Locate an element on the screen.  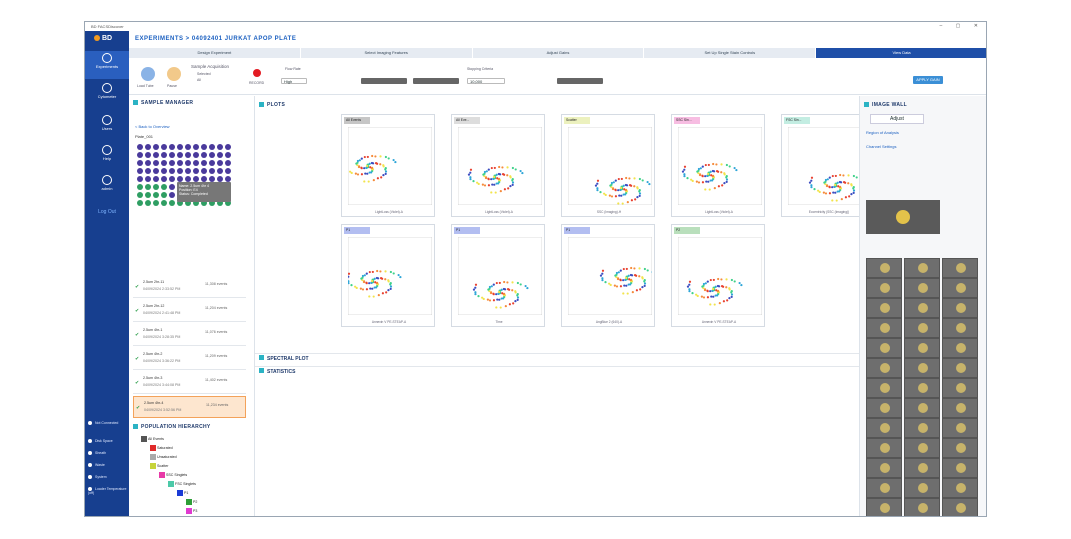
scatter-plot: P1 Annexin V PE-STEAP-A is located at coordinates (388, 275).